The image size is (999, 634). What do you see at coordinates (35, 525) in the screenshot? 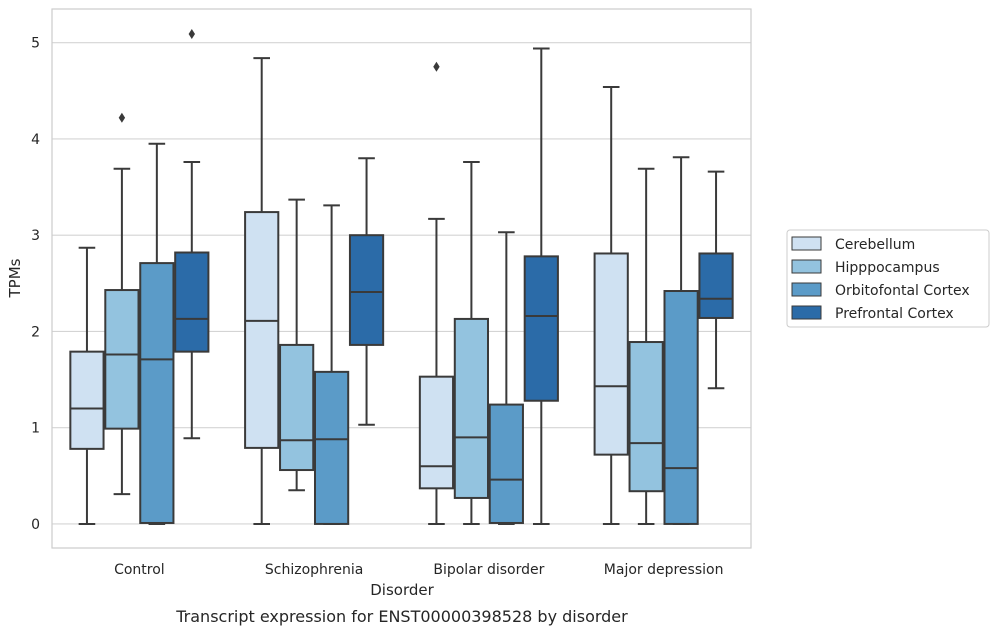
I see `y-tick-label: 0` at bounding box center [35, 525].